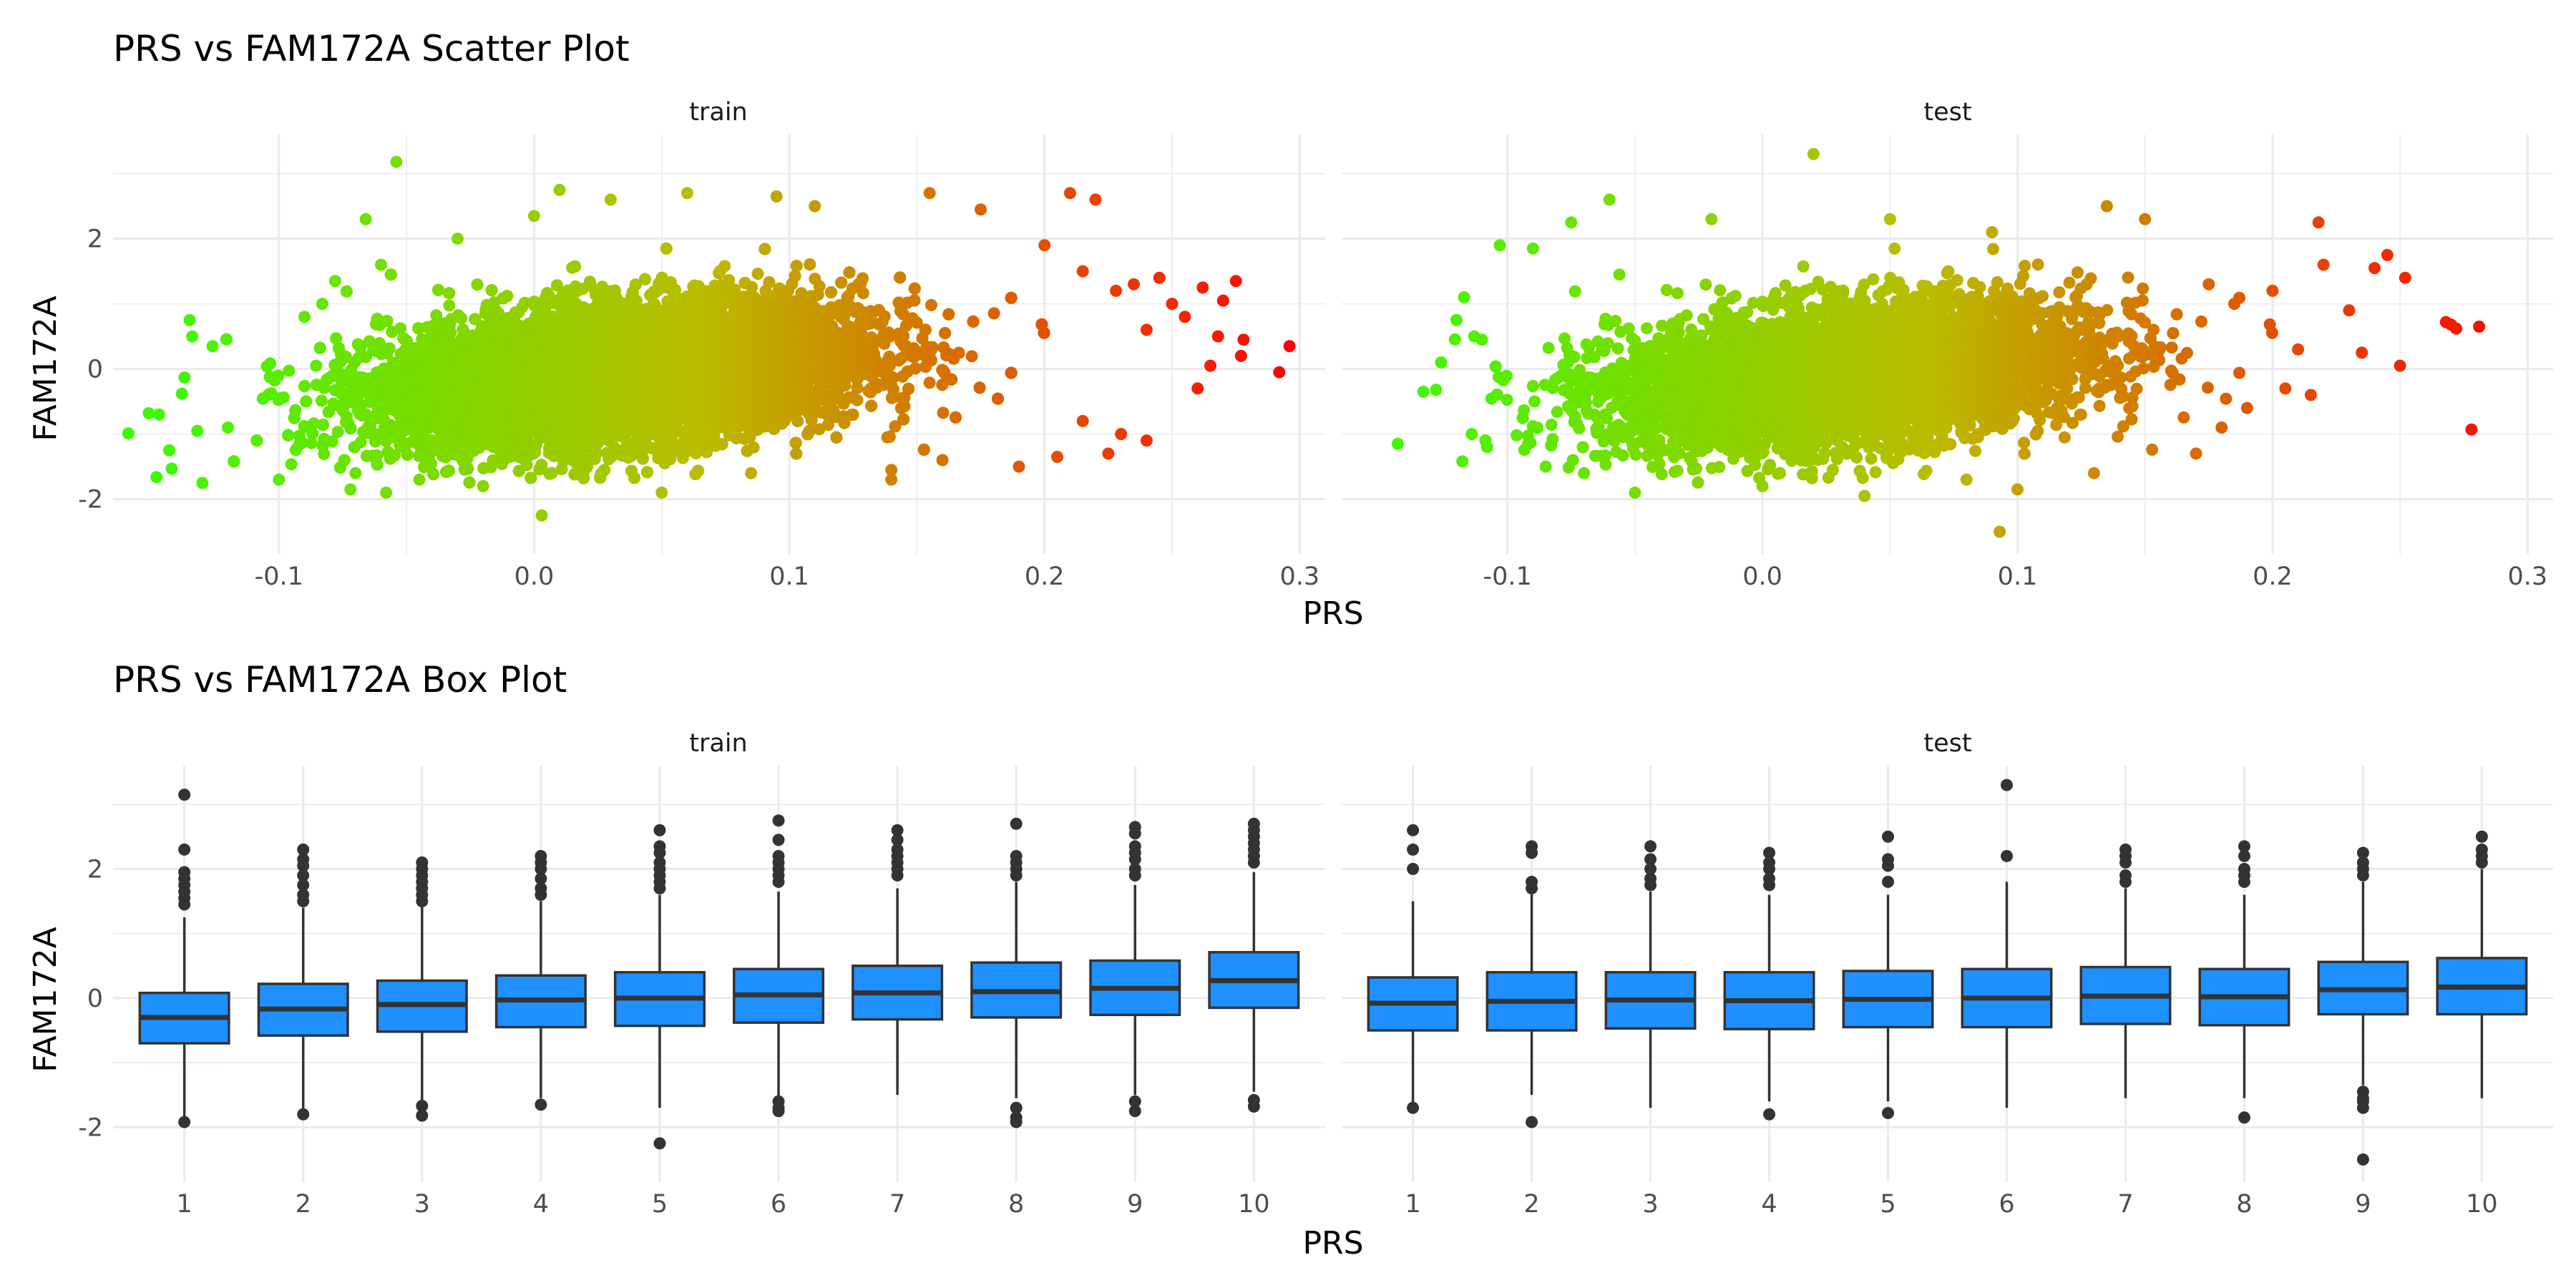  I want to click on scatter-x-tick-label: 0.3, so click(1300, 576).